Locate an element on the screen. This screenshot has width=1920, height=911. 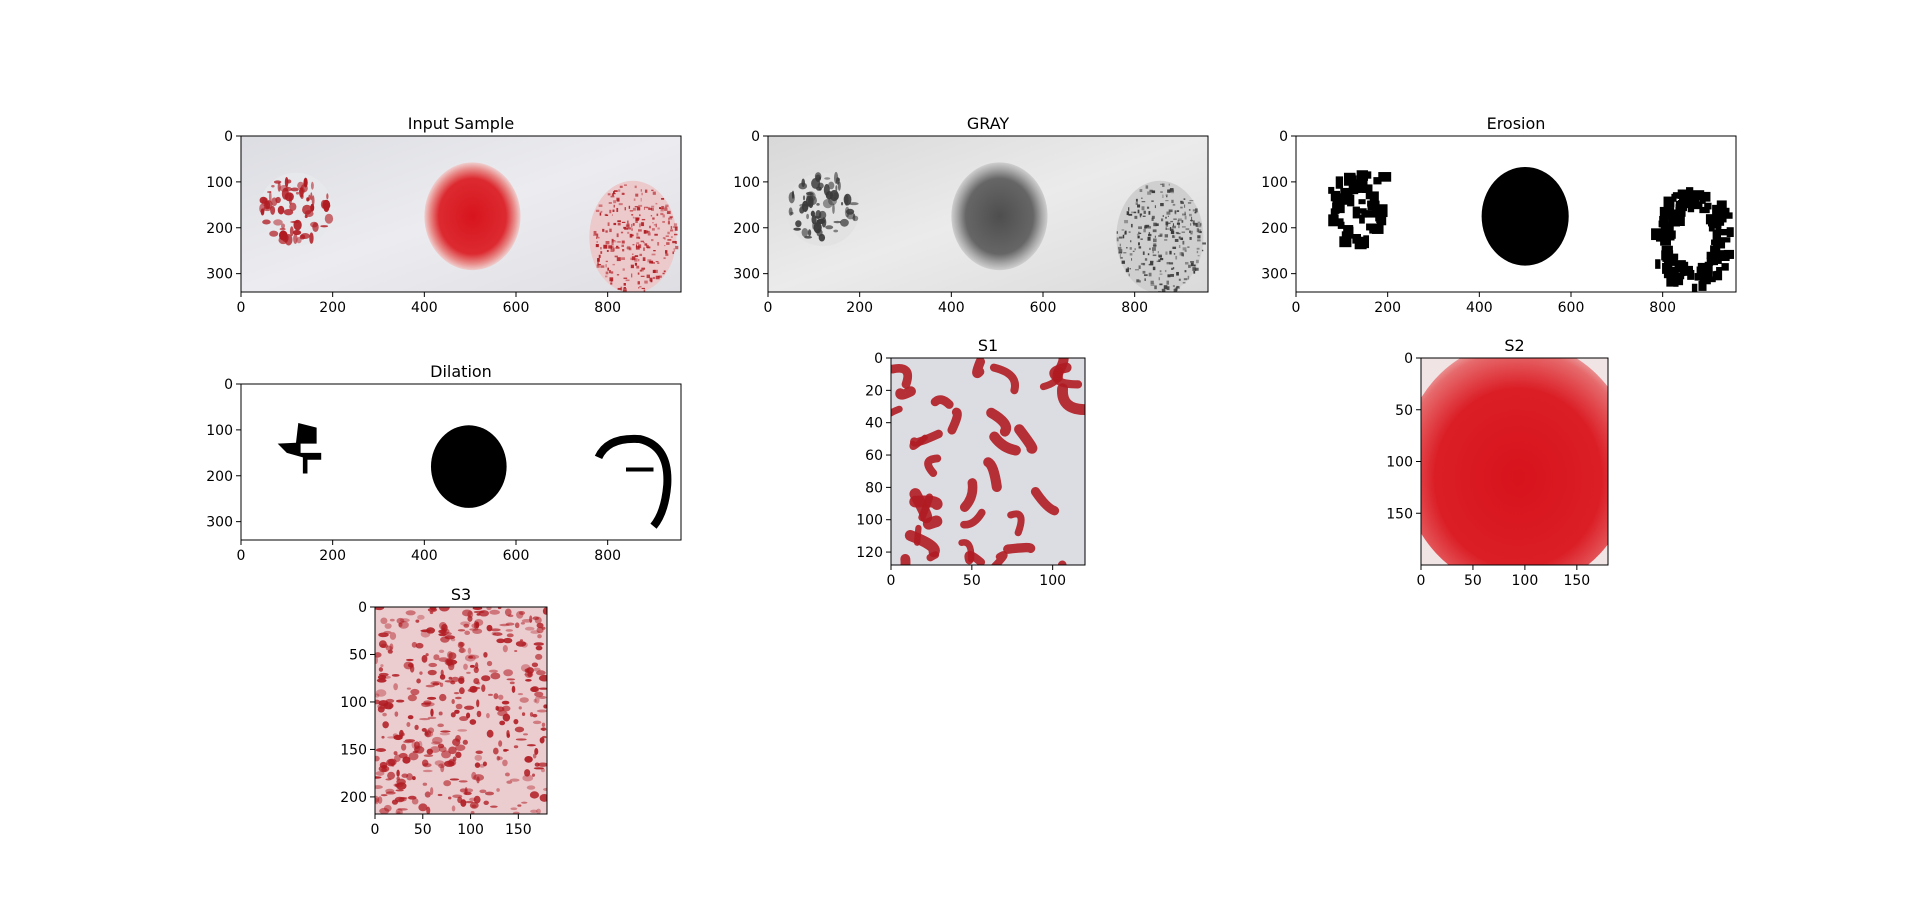
y-tick-label: 300 is located at coordinates (1274, 275).